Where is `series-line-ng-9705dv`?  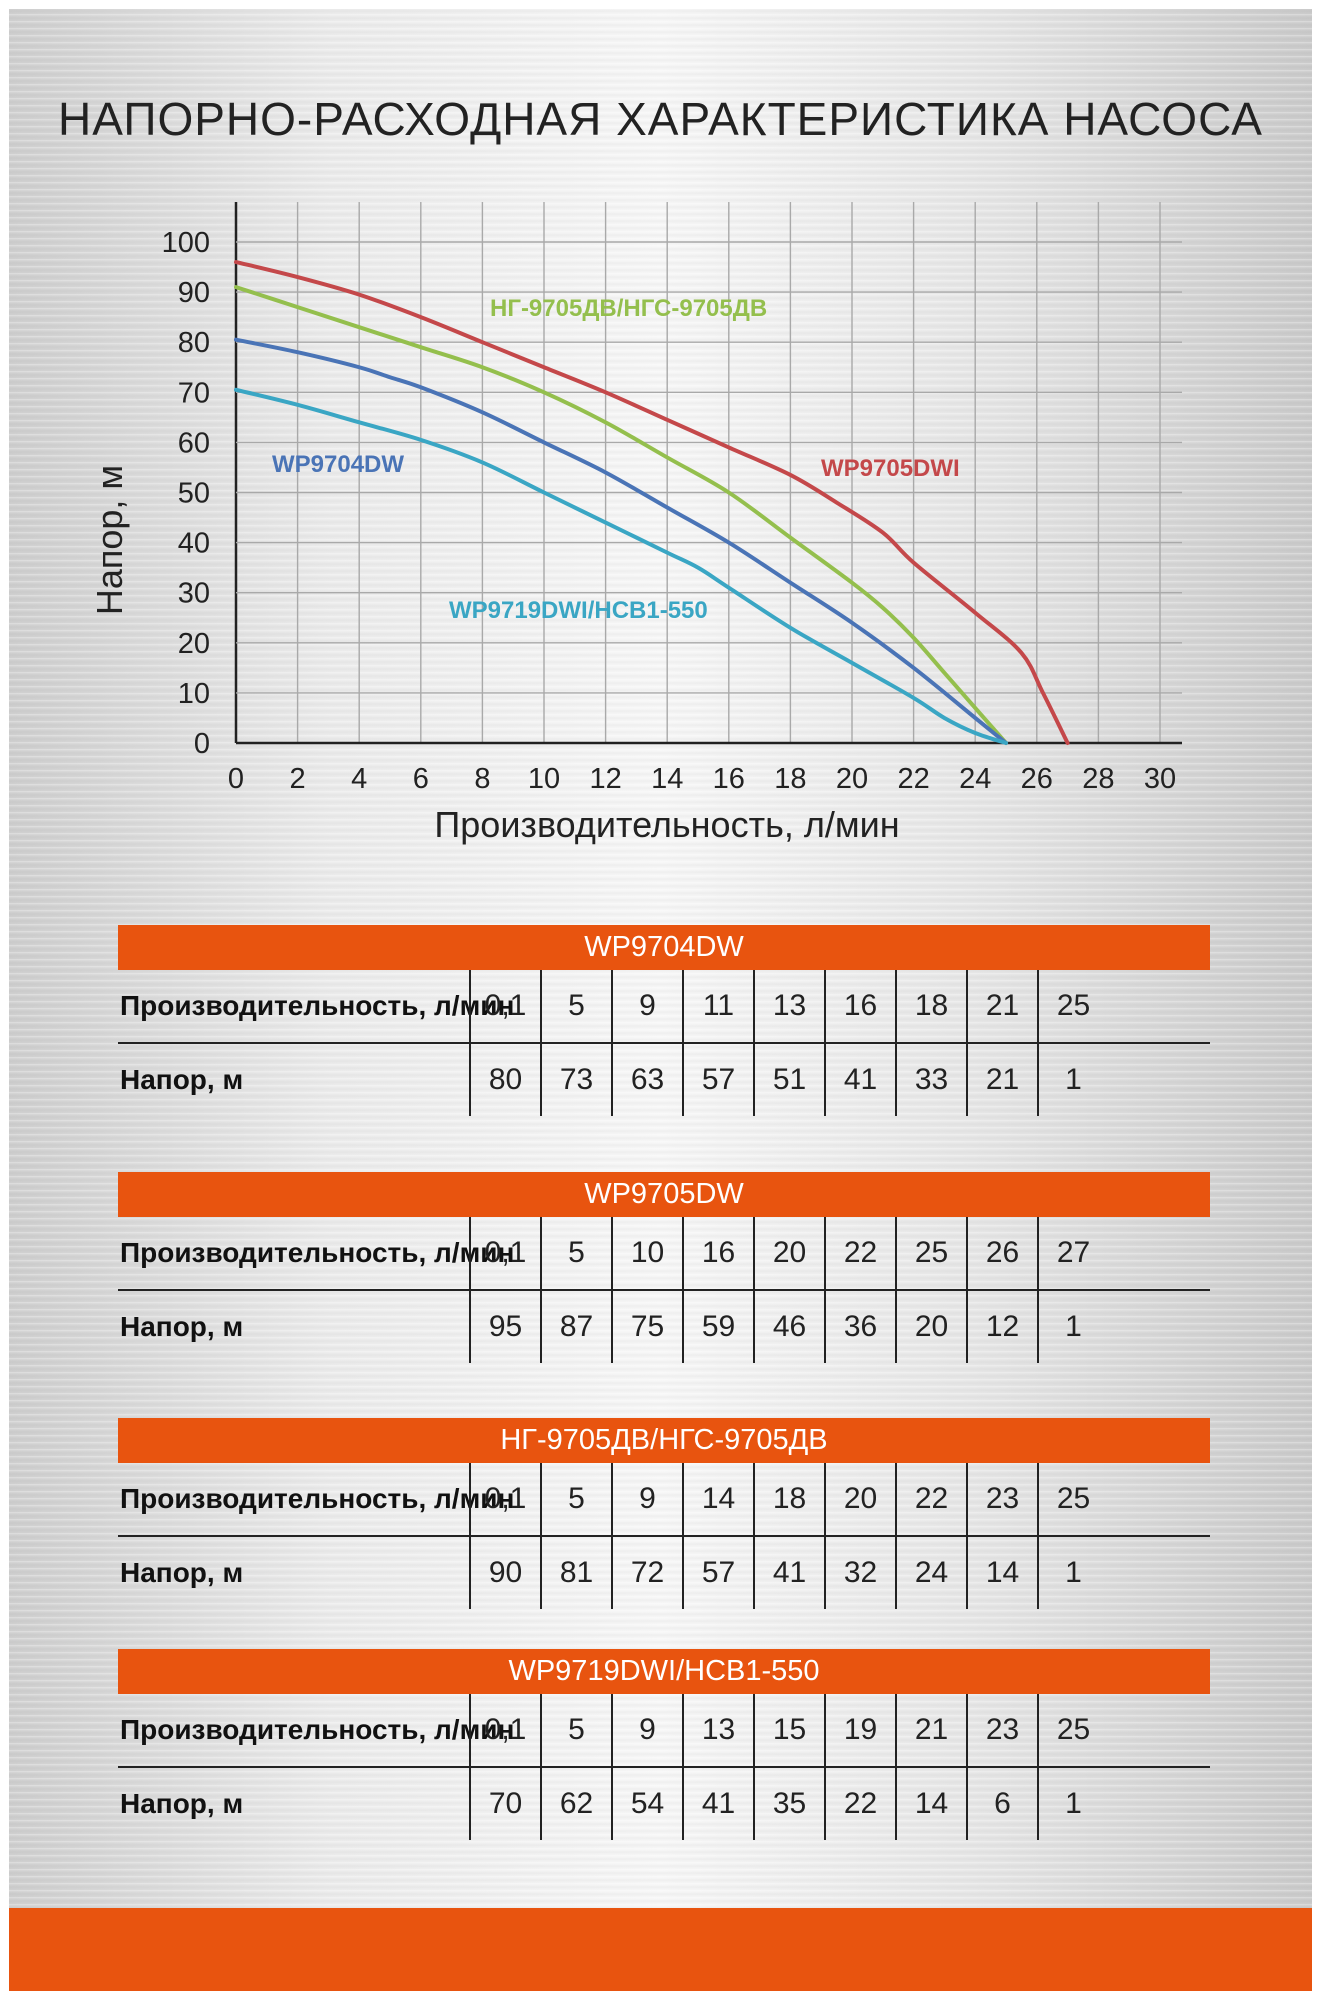 series-line-ng-9705dv is located at coordinates (621, 515).